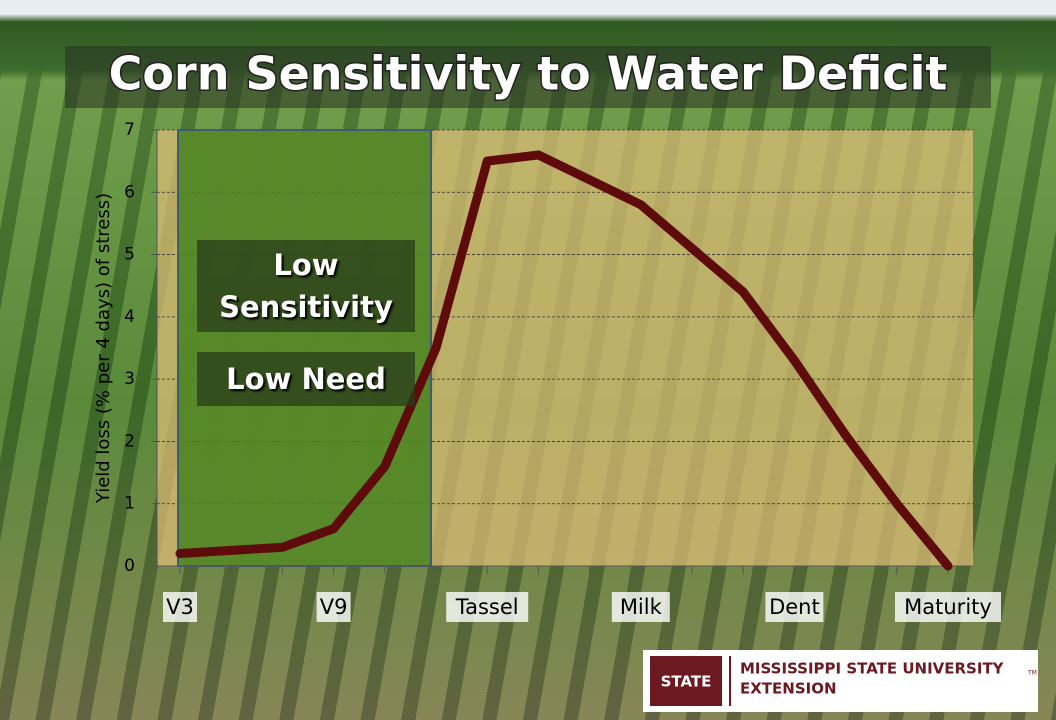 The image size is (1056, 720). I want to click on x-tick-label: Maturity, so click(948, 607).